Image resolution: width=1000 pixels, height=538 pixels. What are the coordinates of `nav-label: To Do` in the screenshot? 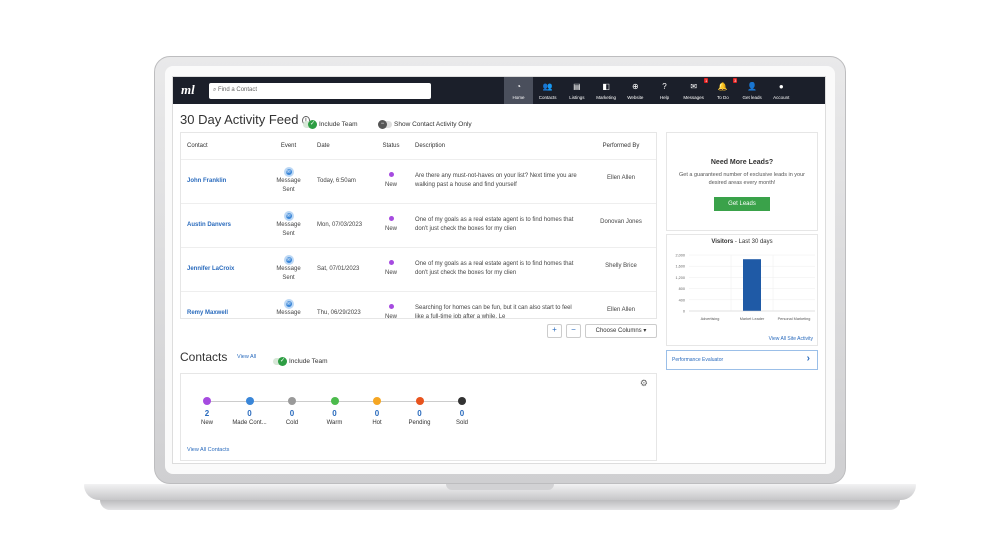 It's located at (723, 97).